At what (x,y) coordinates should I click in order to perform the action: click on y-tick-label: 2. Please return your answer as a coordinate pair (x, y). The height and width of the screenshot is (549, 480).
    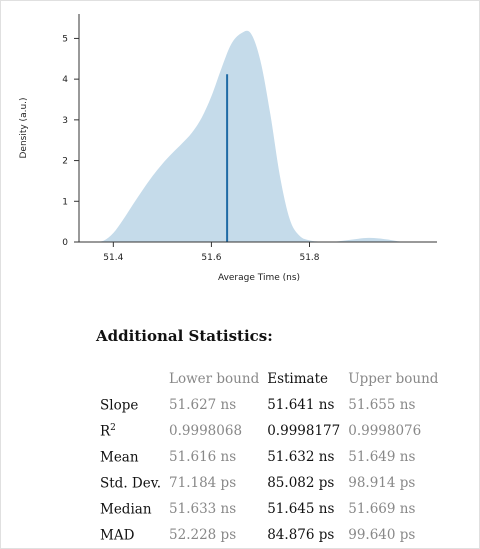
    Looking at the image, I should click on (65, 162).